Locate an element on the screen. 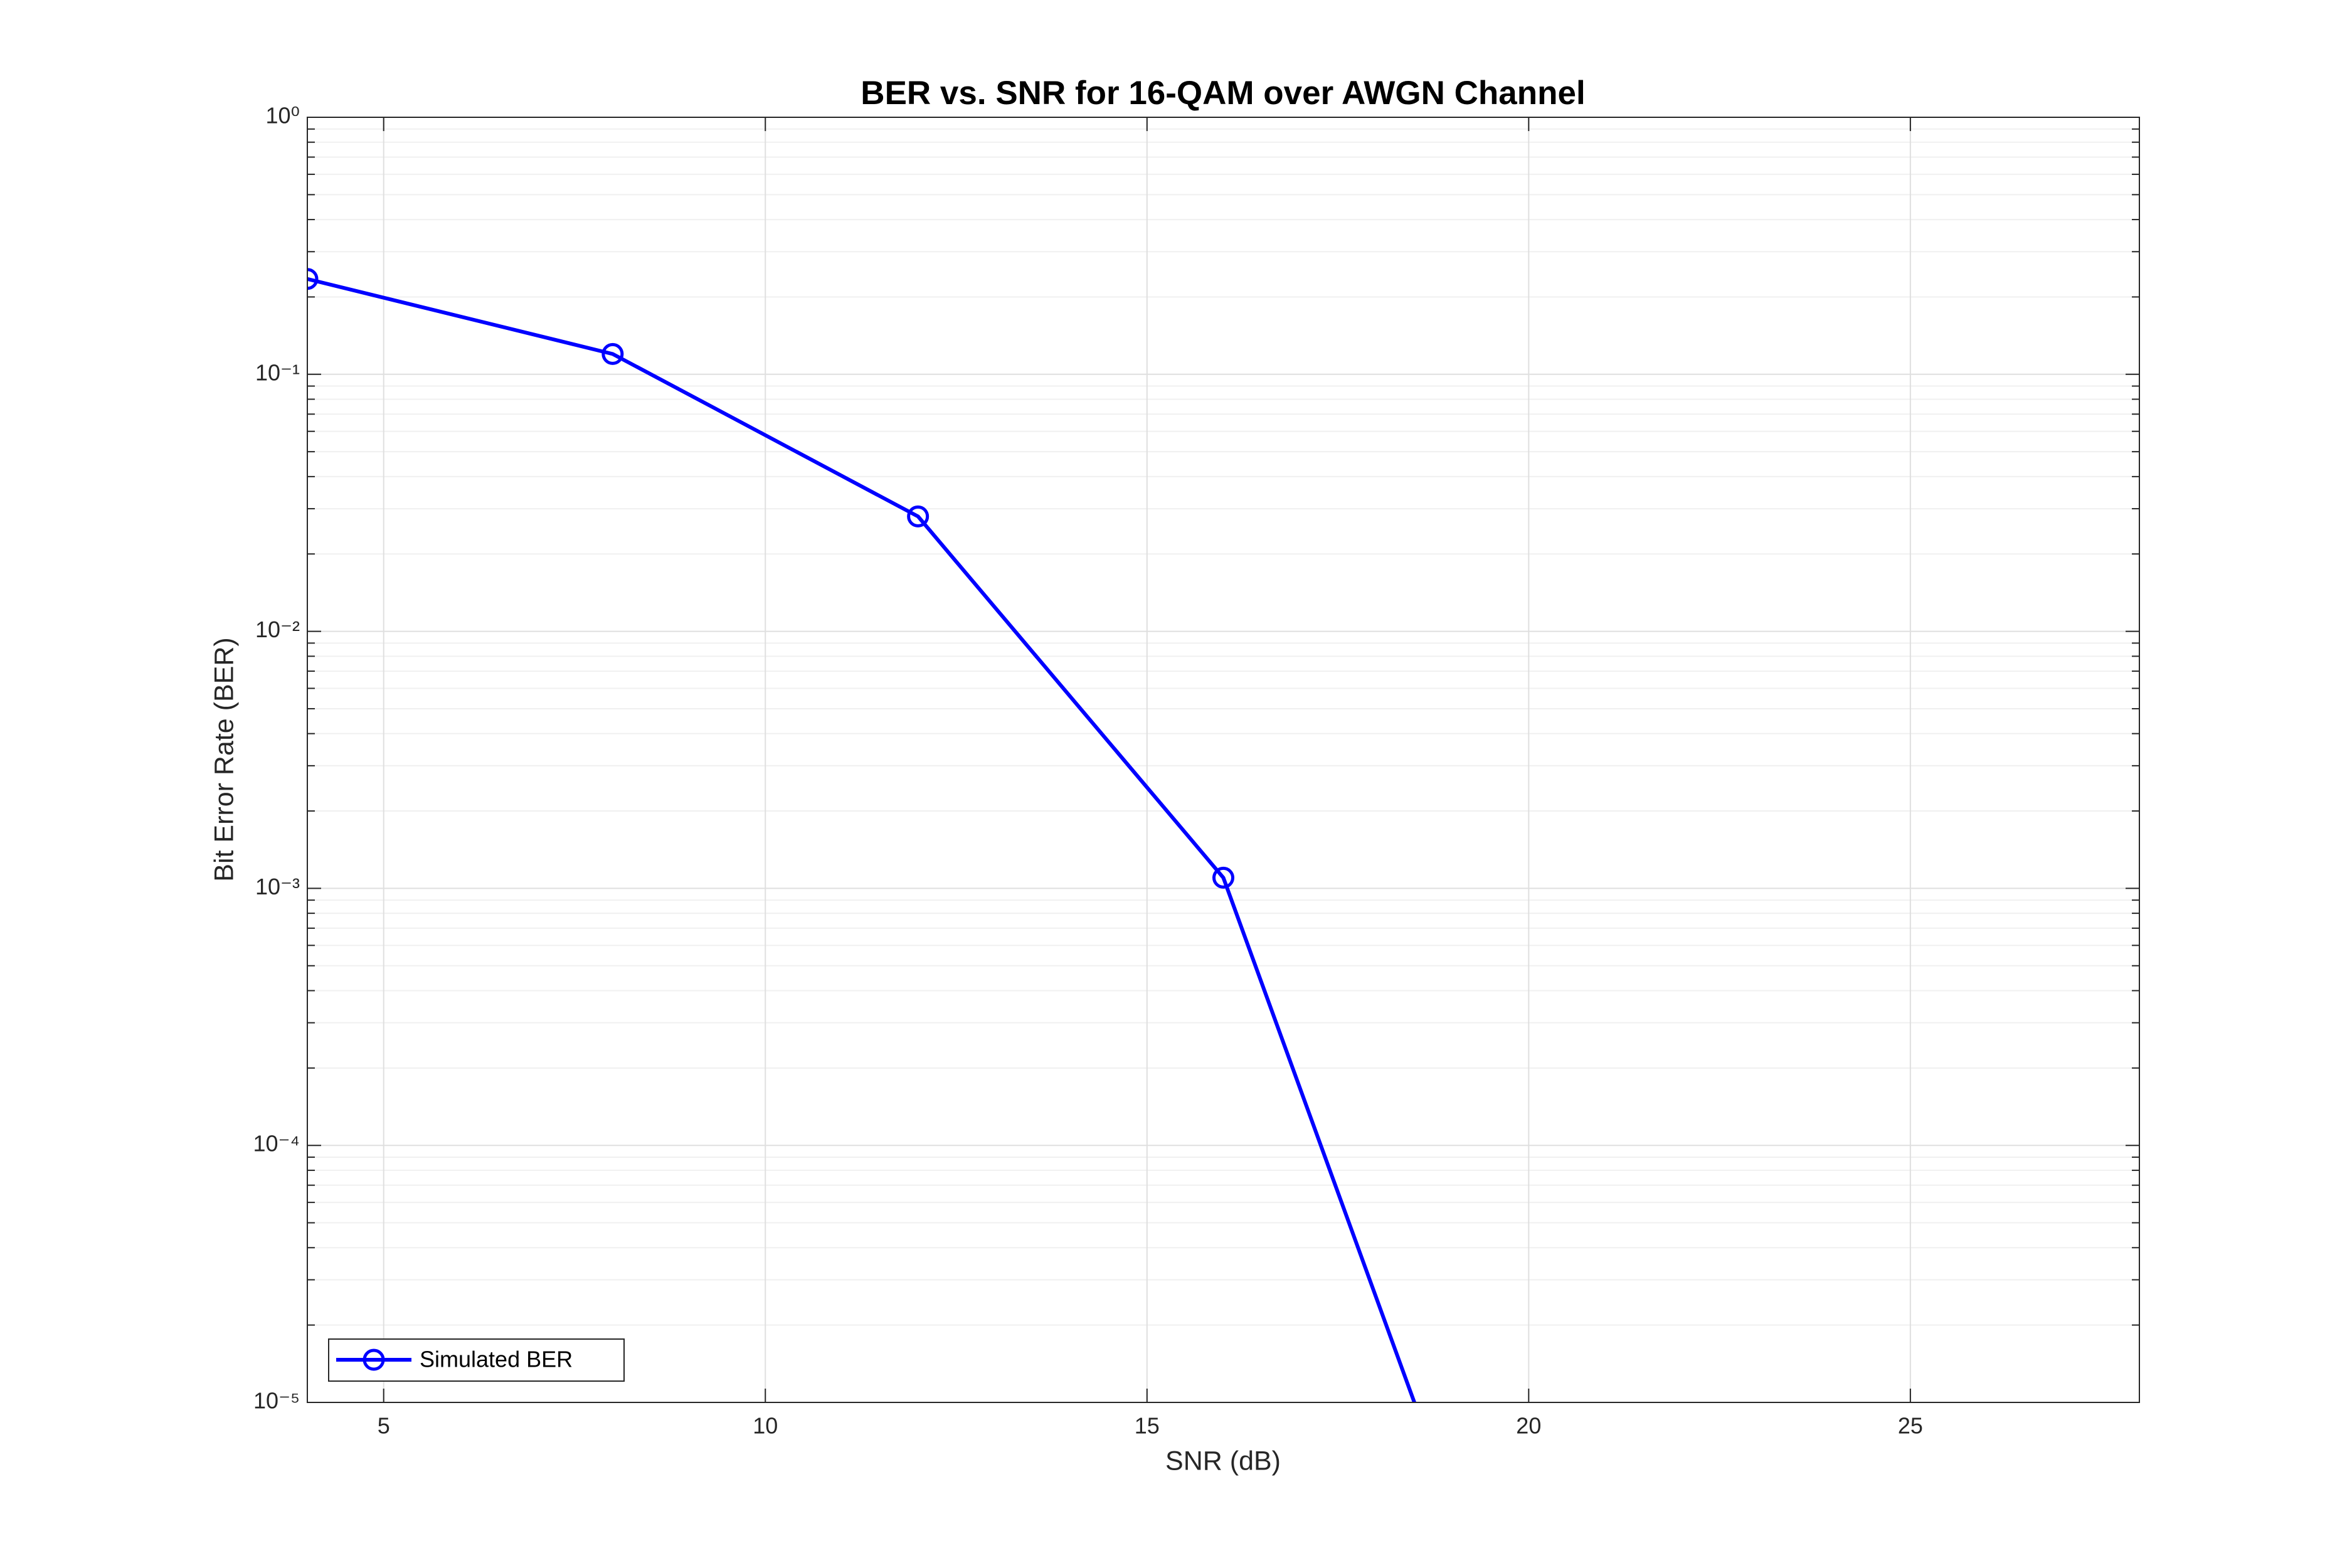 The height and width of the screenshot is (1568, 2352). x-tick-label: 15 is located at coordinates (1147, 1426).